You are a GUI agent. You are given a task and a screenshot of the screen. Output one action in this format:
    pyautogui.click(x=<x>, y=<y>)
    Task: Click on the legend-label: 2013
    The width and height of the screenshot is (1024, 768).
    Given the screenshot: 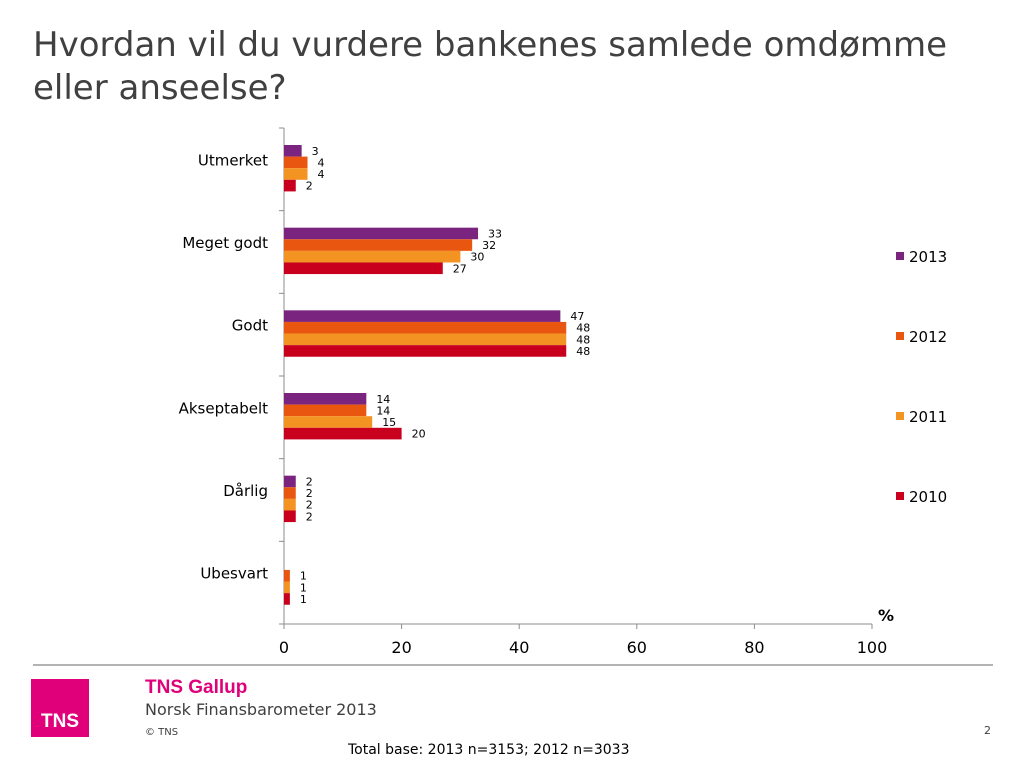 What is the action you would take?
    pyautogui.click(x=928, y=257)
    